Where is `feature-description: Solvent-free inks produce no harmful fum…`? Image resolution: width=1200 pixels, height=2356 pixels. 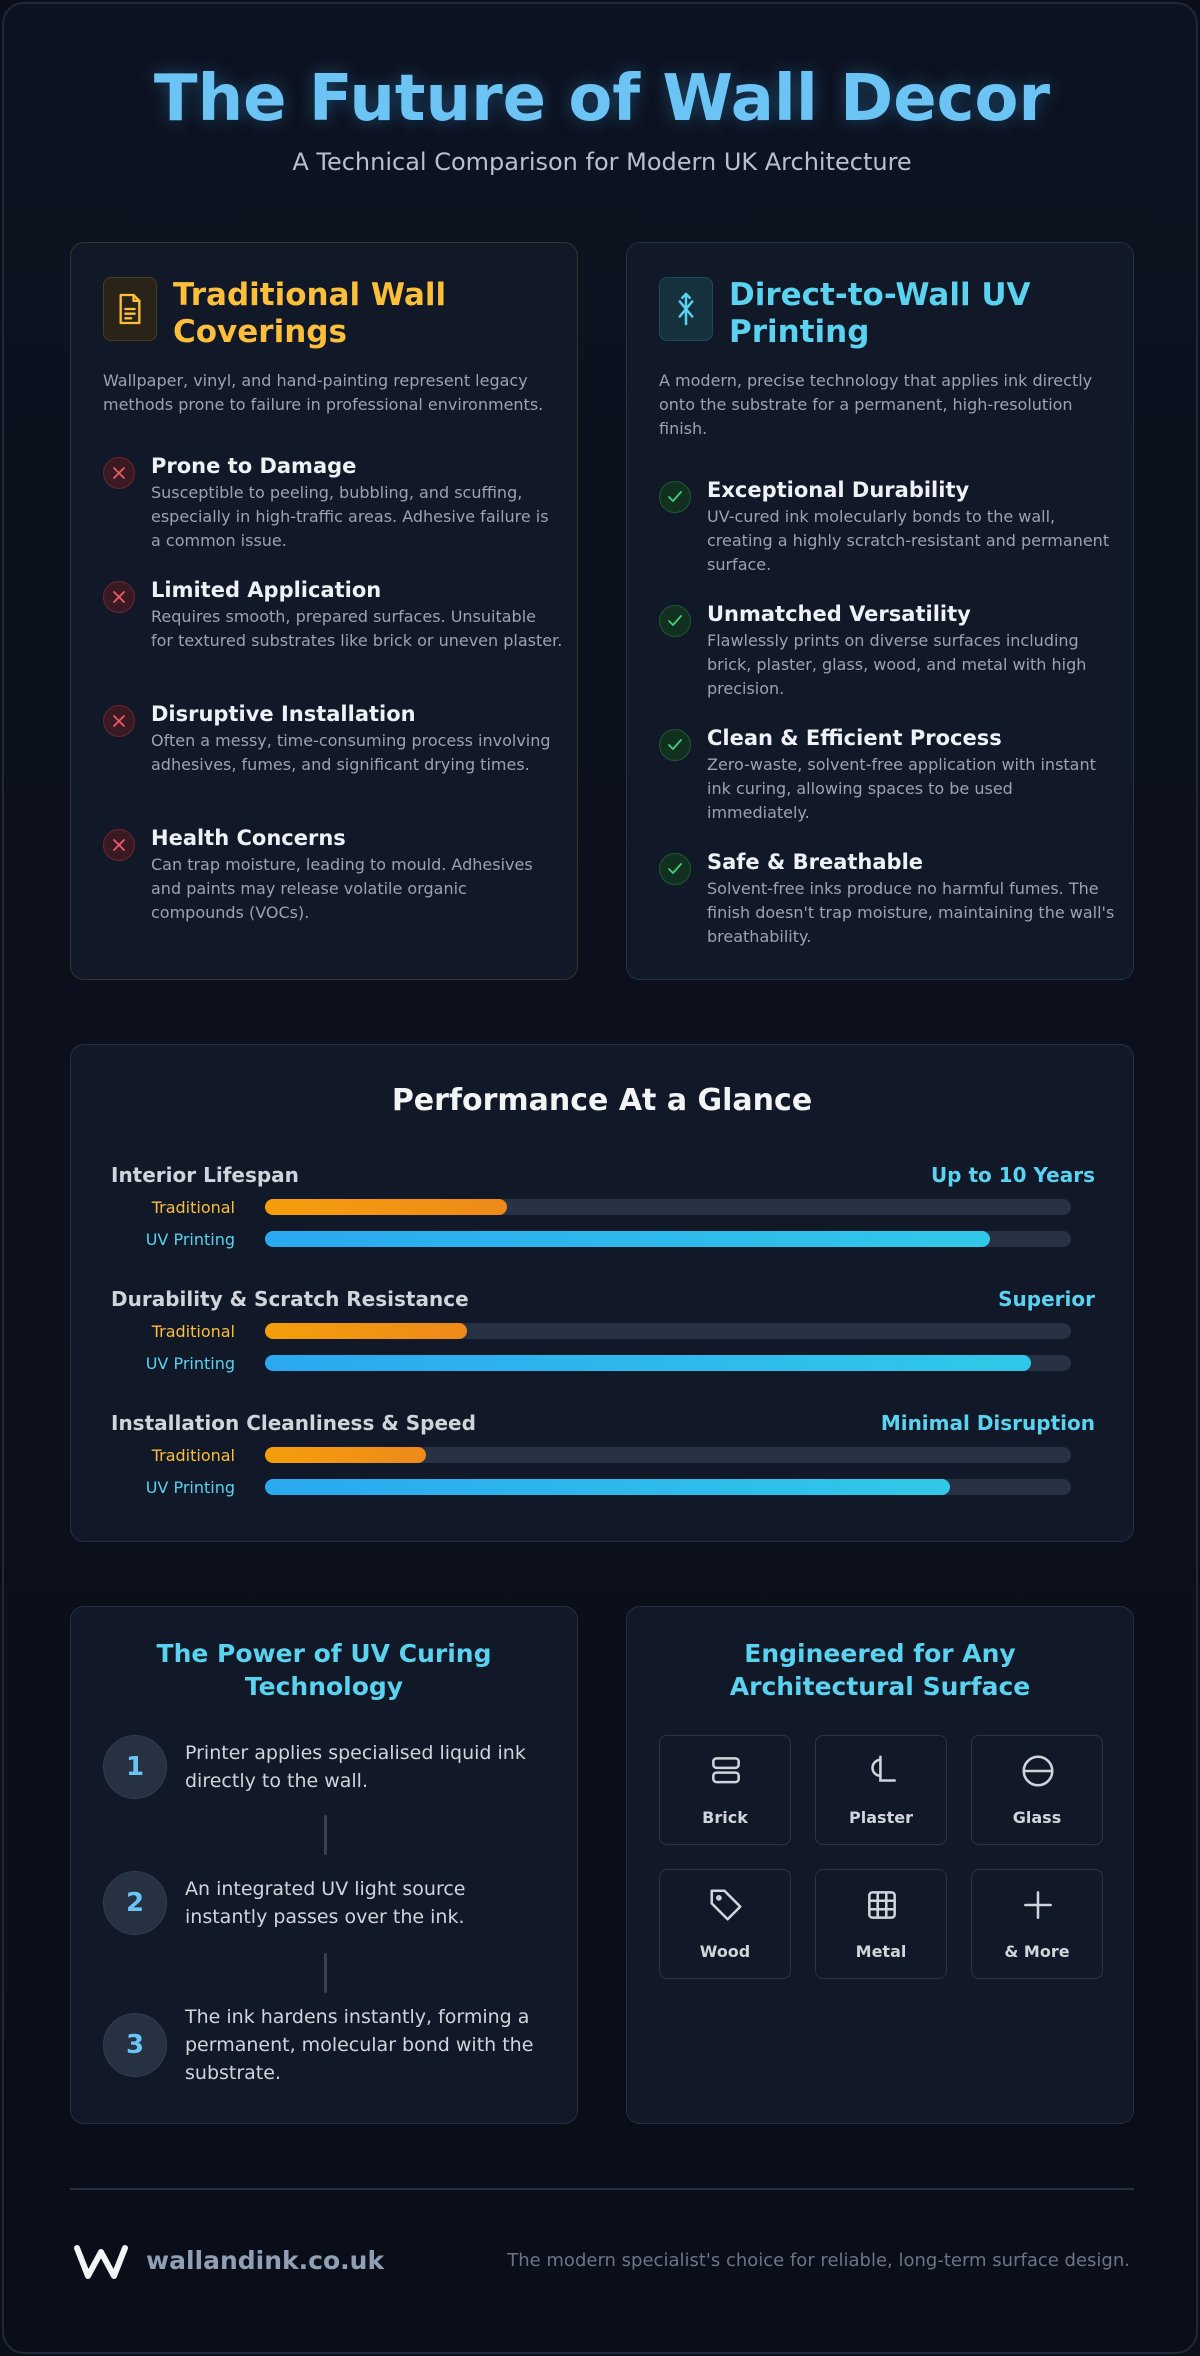
feature-description: Solvent-free inks produce no harmful fum… is located at coordinates (911, 912).